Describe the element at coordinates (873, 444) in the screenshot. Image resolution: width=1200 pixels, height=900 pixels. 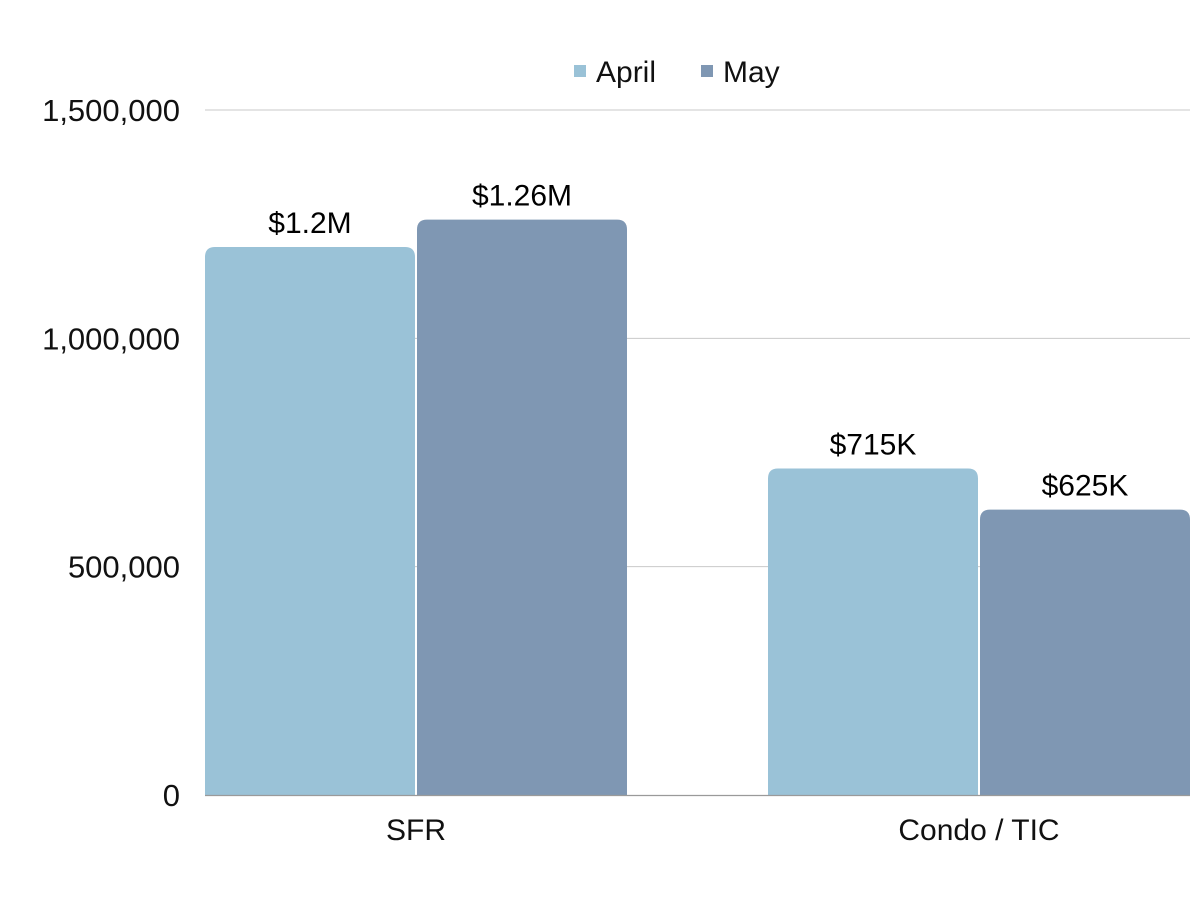
I see `data-label: $715K` at that location.